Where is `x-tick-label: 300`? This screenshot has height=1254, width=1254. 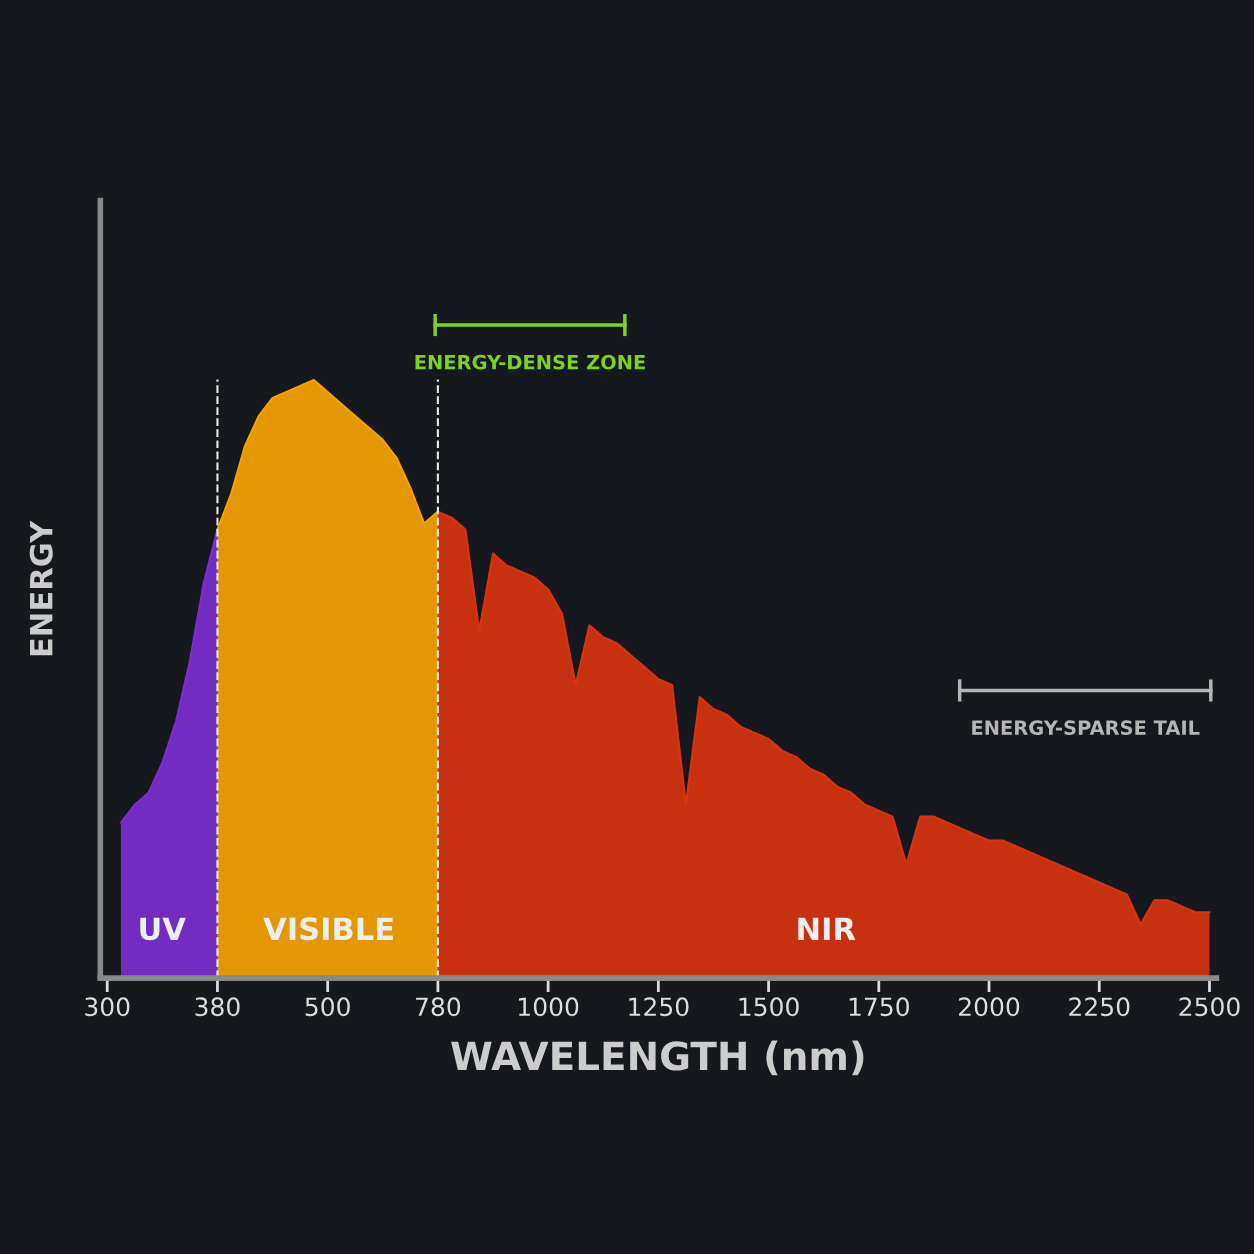 x-tick-label: 300 is located at coordinates (107, 1007).